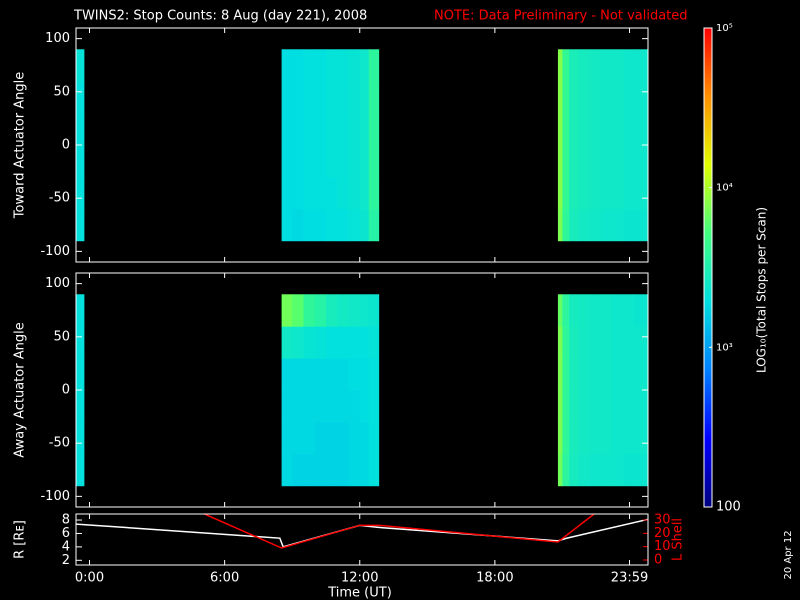 This screenshot has width=800, height=600. What do you see at coordinates (20, 389) in the screenshot?
I see `y-axis-label: Away Actuator Angle` at bounding box center [20, 389].